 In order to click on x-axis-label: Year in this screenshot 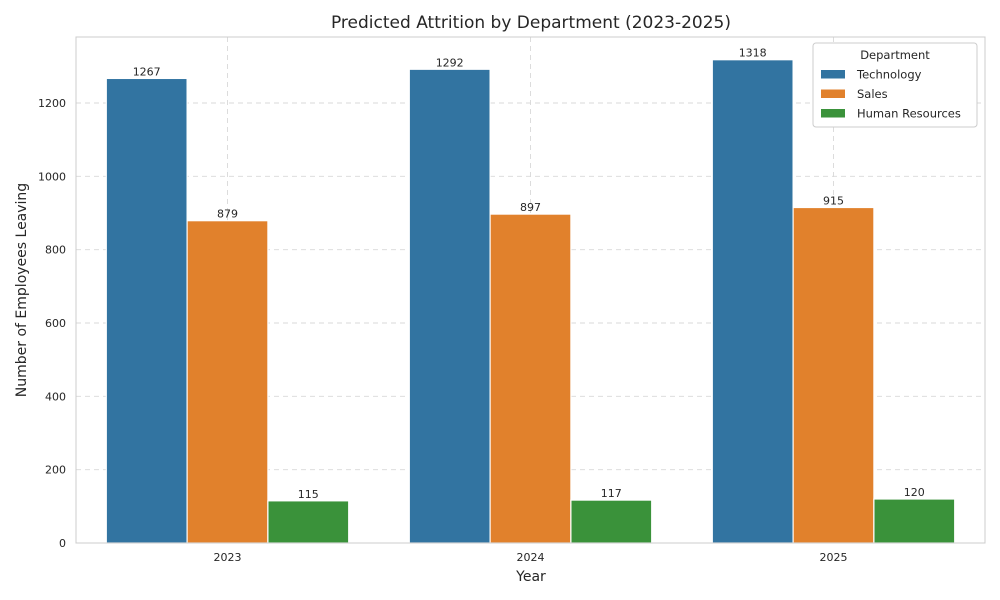, I will do `click(530, 577)`.